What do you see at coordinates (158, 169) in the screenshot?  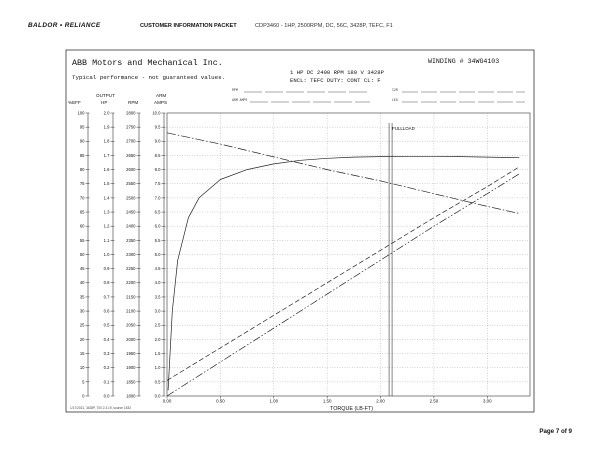 I see `amps-tick-label: 8.0` at bounding box center [158, 169].